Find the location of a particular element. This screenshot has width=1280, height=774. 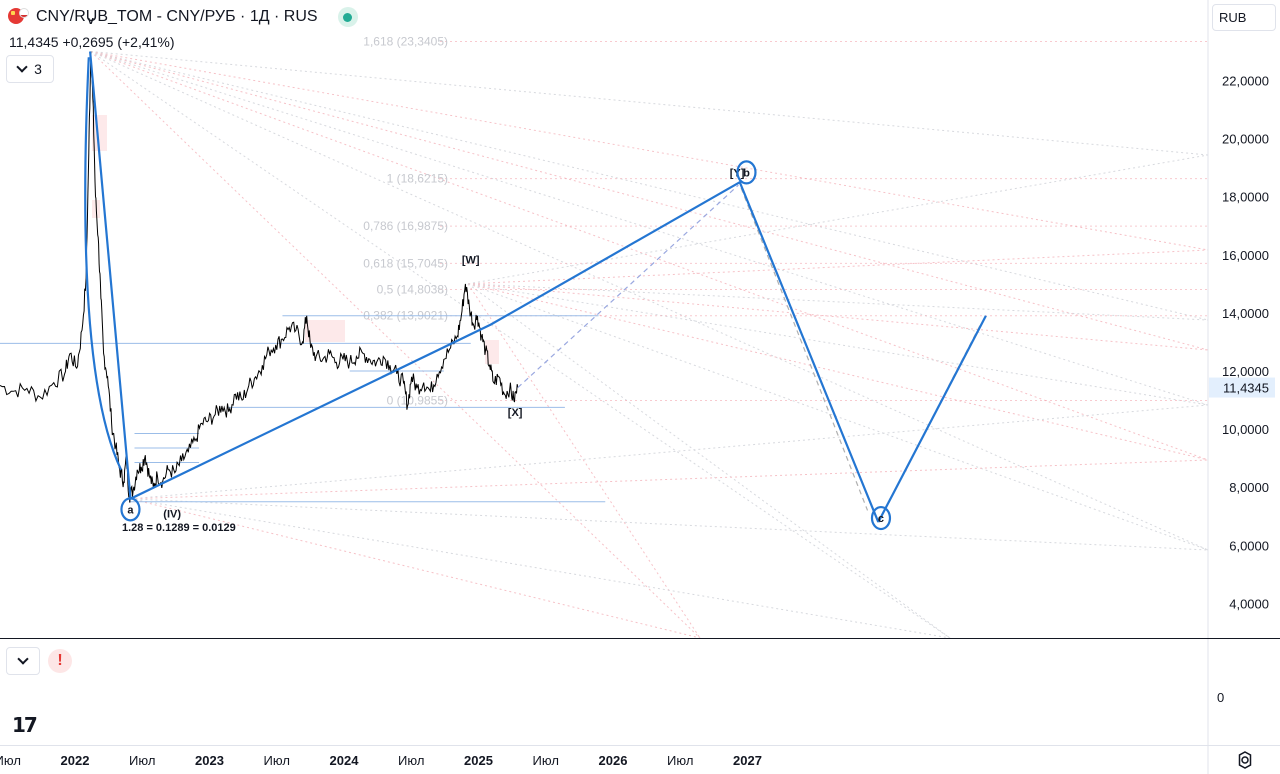

wave-label: [W] is located at coordinates (471, 261).